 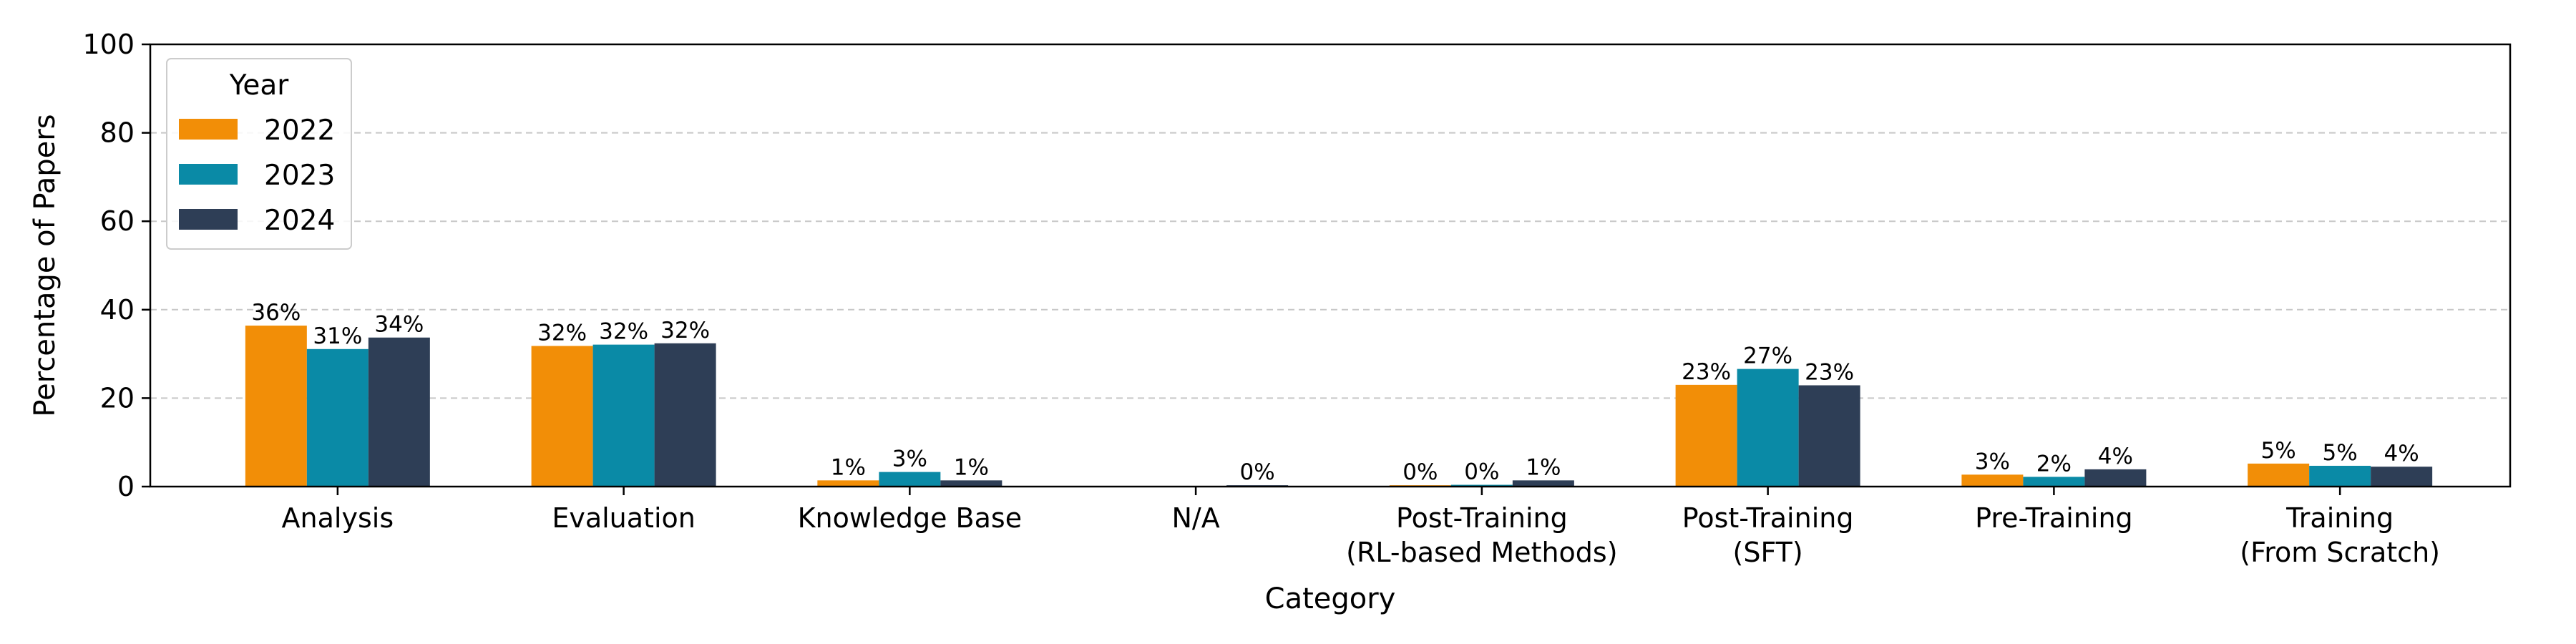 I want to click on legend: Year 2022 2023 2024, so click(x=259, y=154).